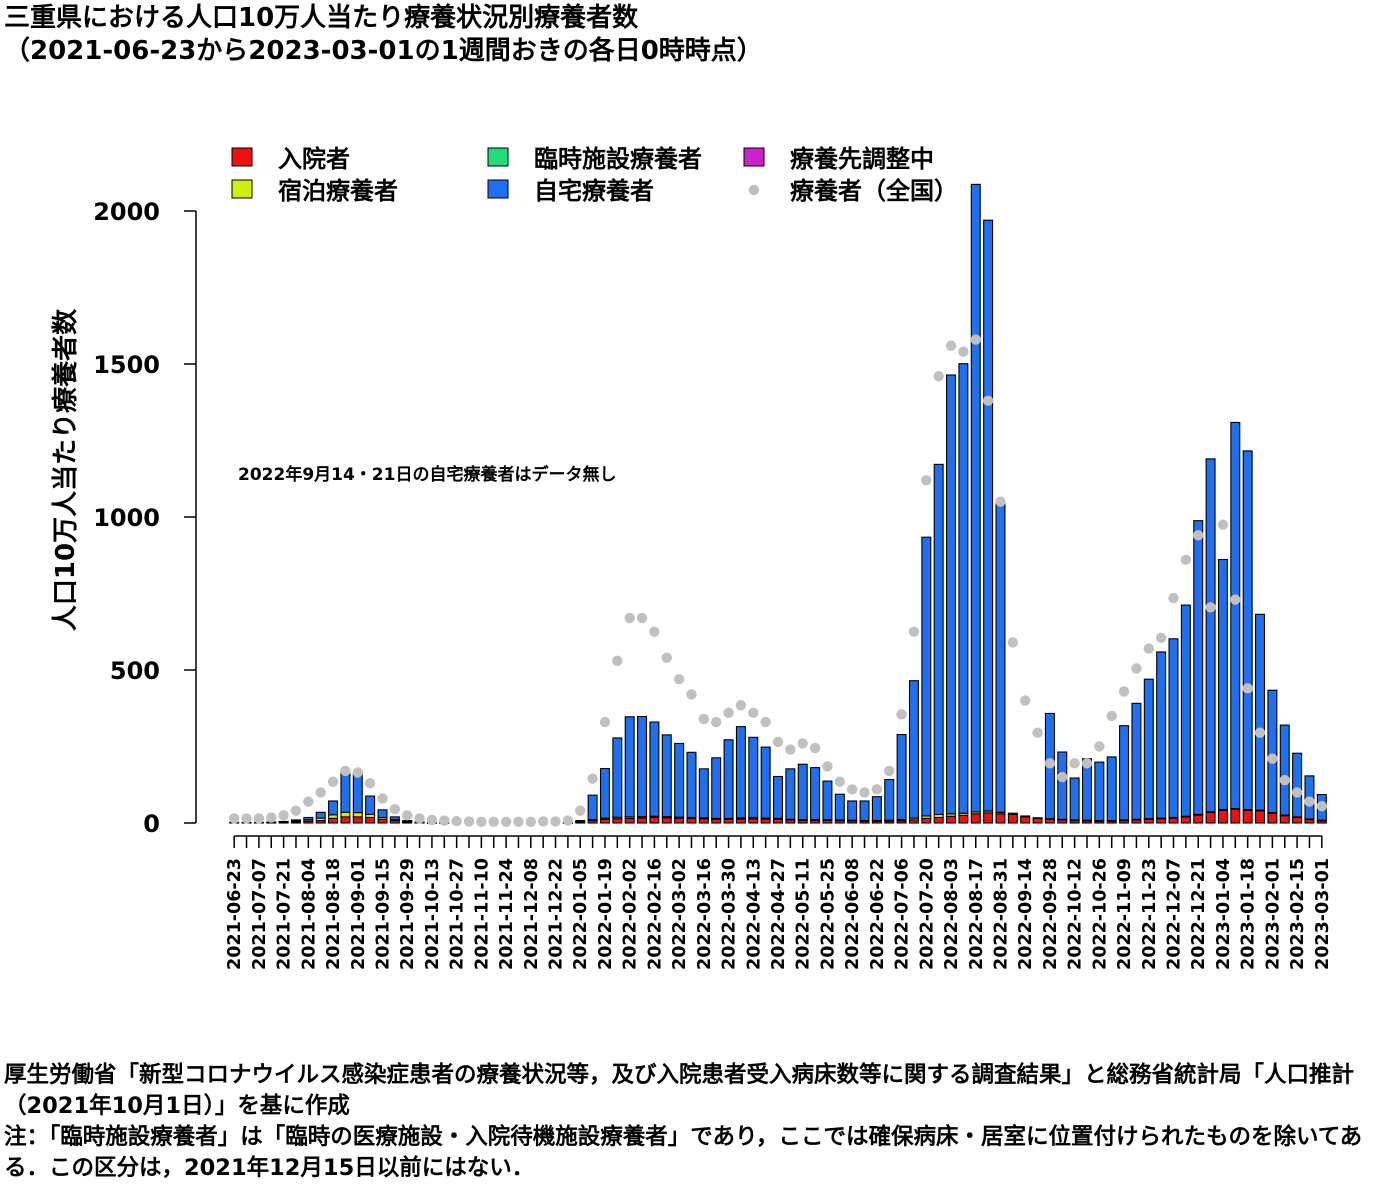  I want to click on x-tick-label: 2022-03-16, so click(705, 914).